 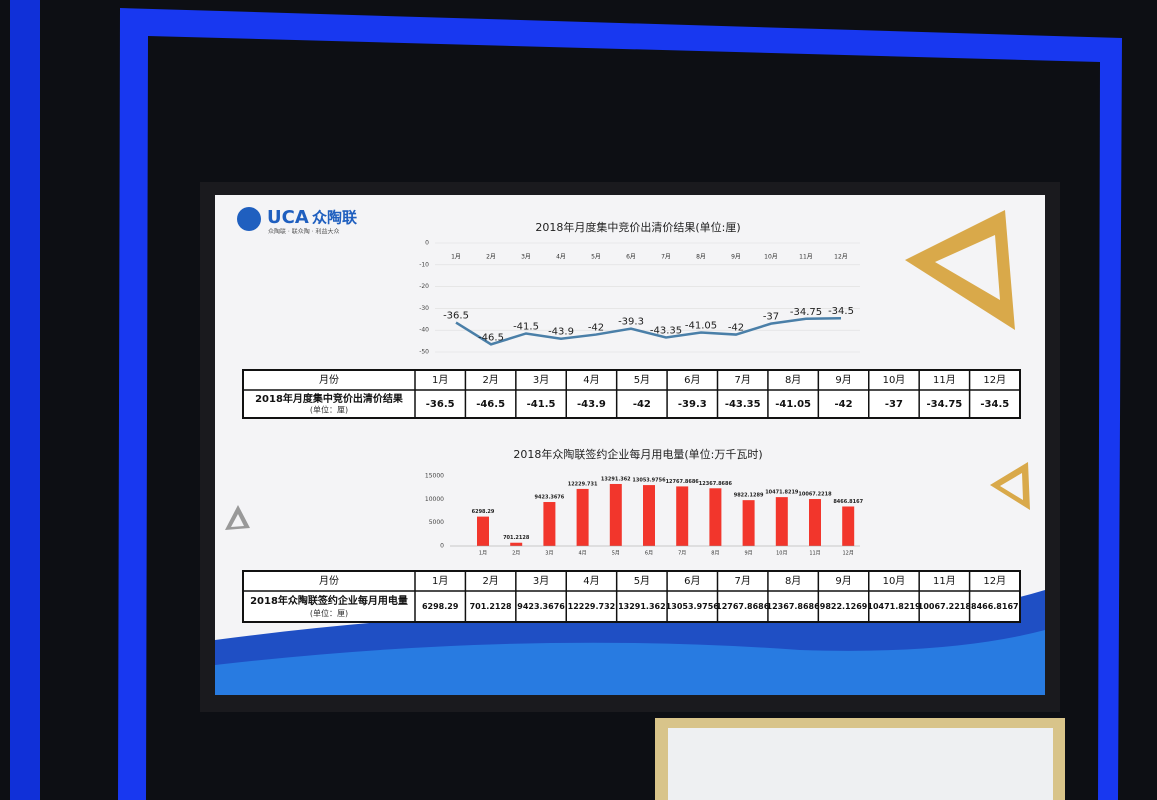 I want to click on y-tick-label: 15000, so click(x=434, y=476).